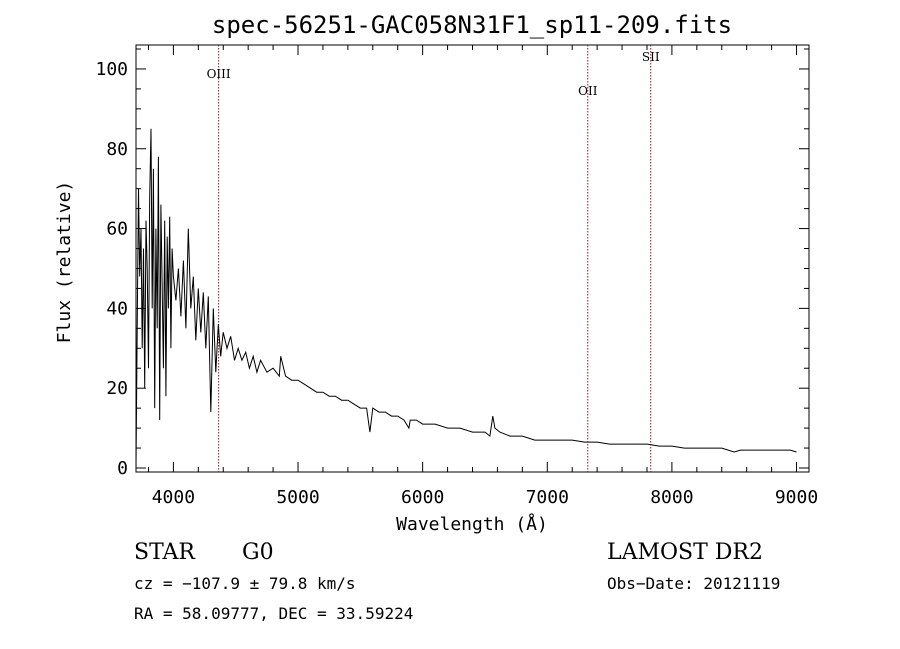 This screenshot has width=900, height=649. I want to click on chart-title: spec-56251-GAC058N31F1_sp11-209.fits, so click(472, 25).